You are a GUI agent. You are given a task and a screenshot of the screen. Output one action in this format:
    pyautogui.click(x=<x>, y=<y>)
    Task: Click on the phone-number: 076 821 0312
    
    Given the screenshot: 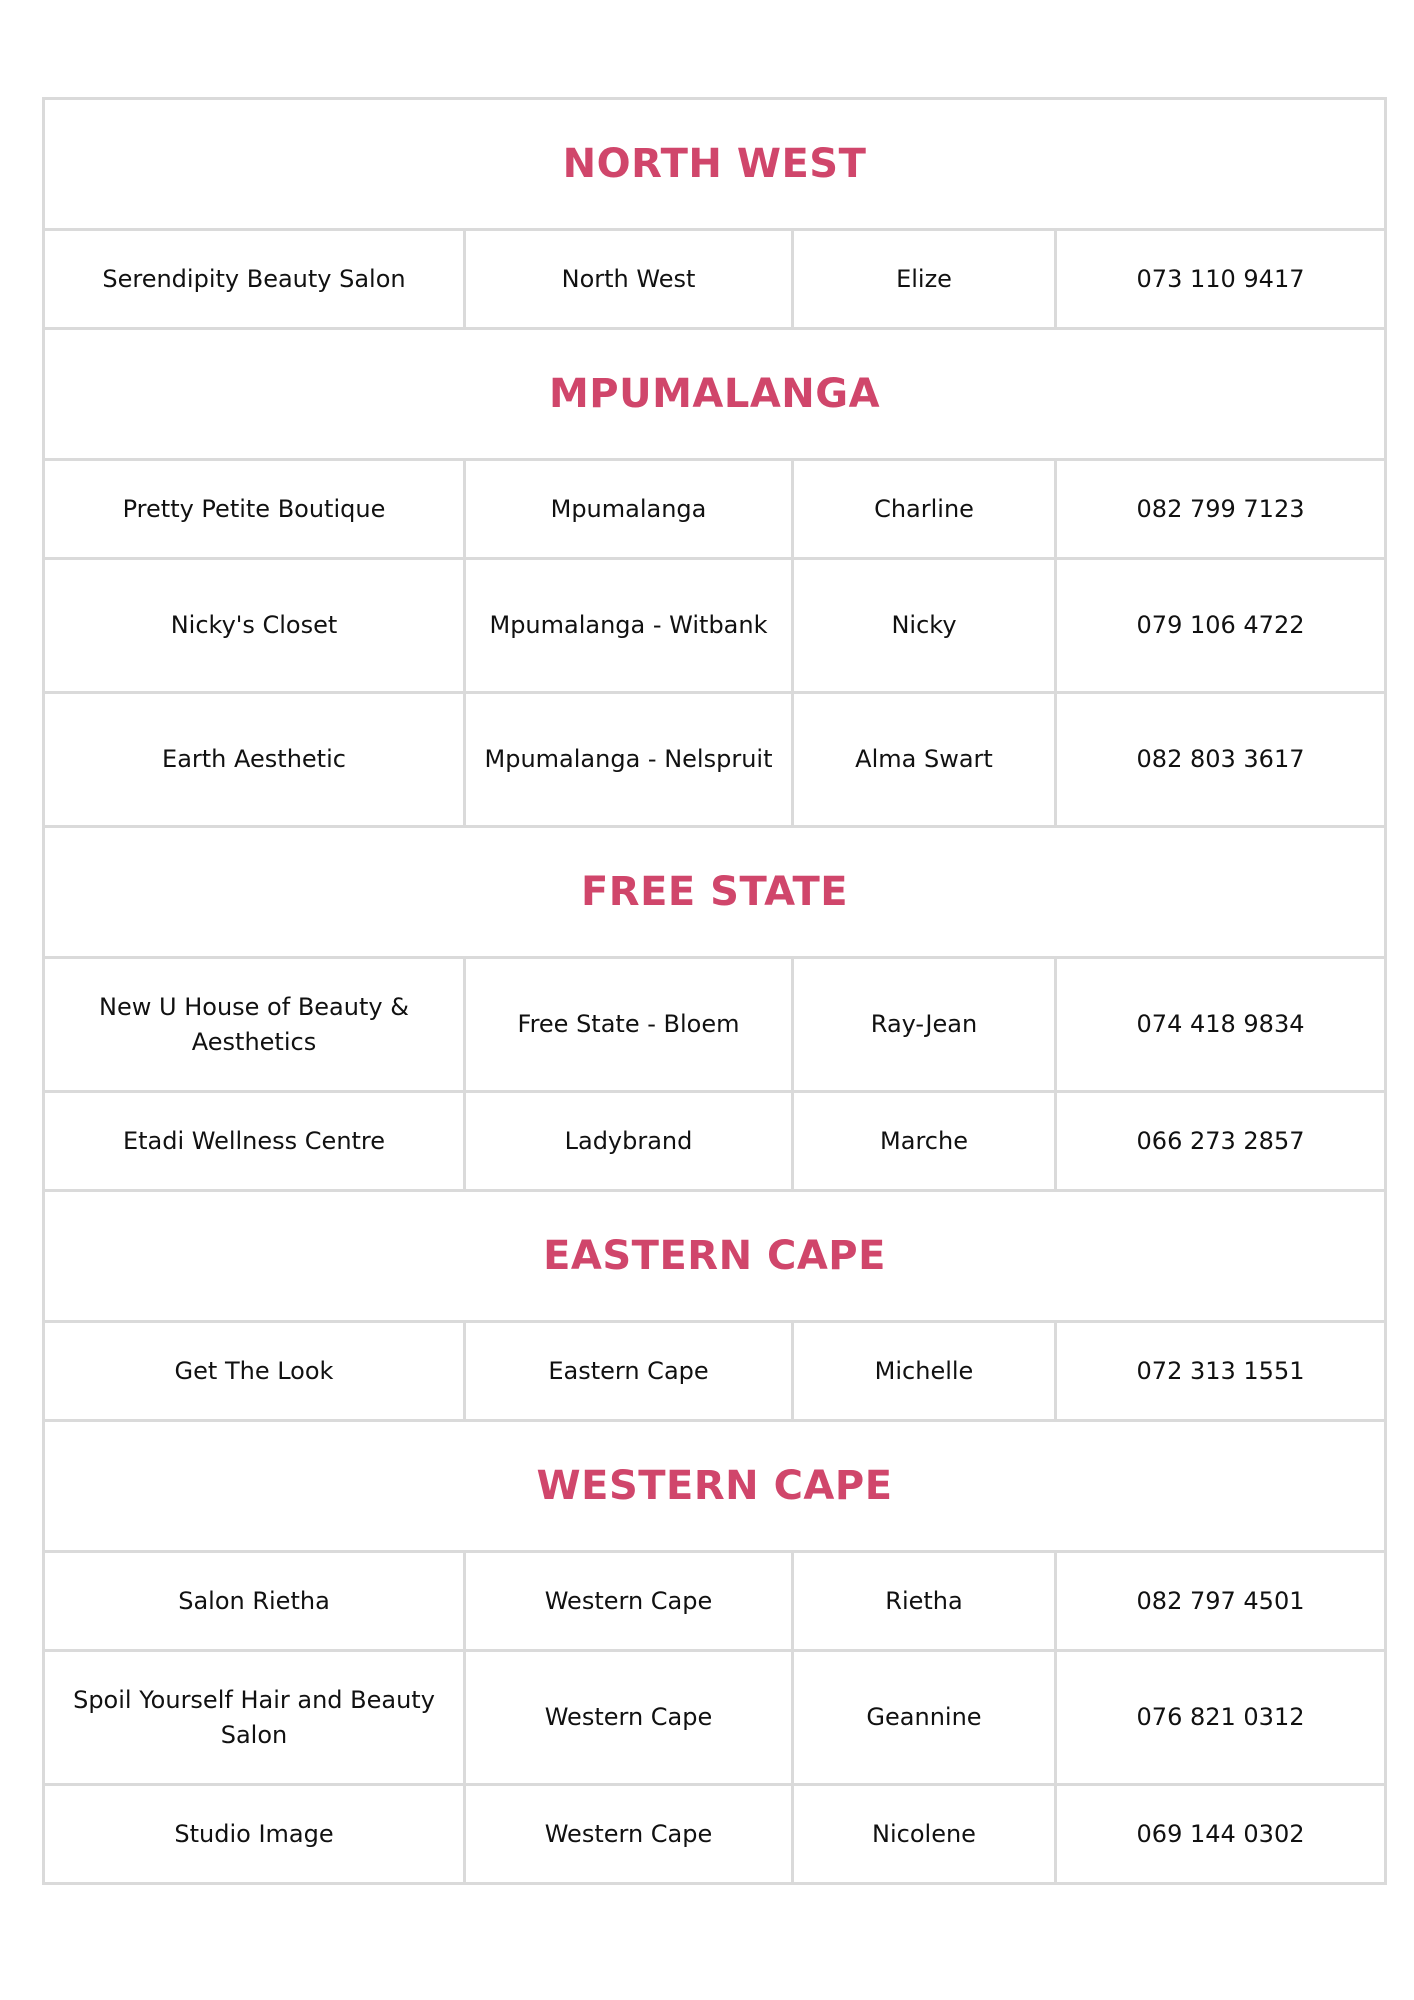 What is the action you would take?
    pyautogui.click(x=1220, y=1717)
    